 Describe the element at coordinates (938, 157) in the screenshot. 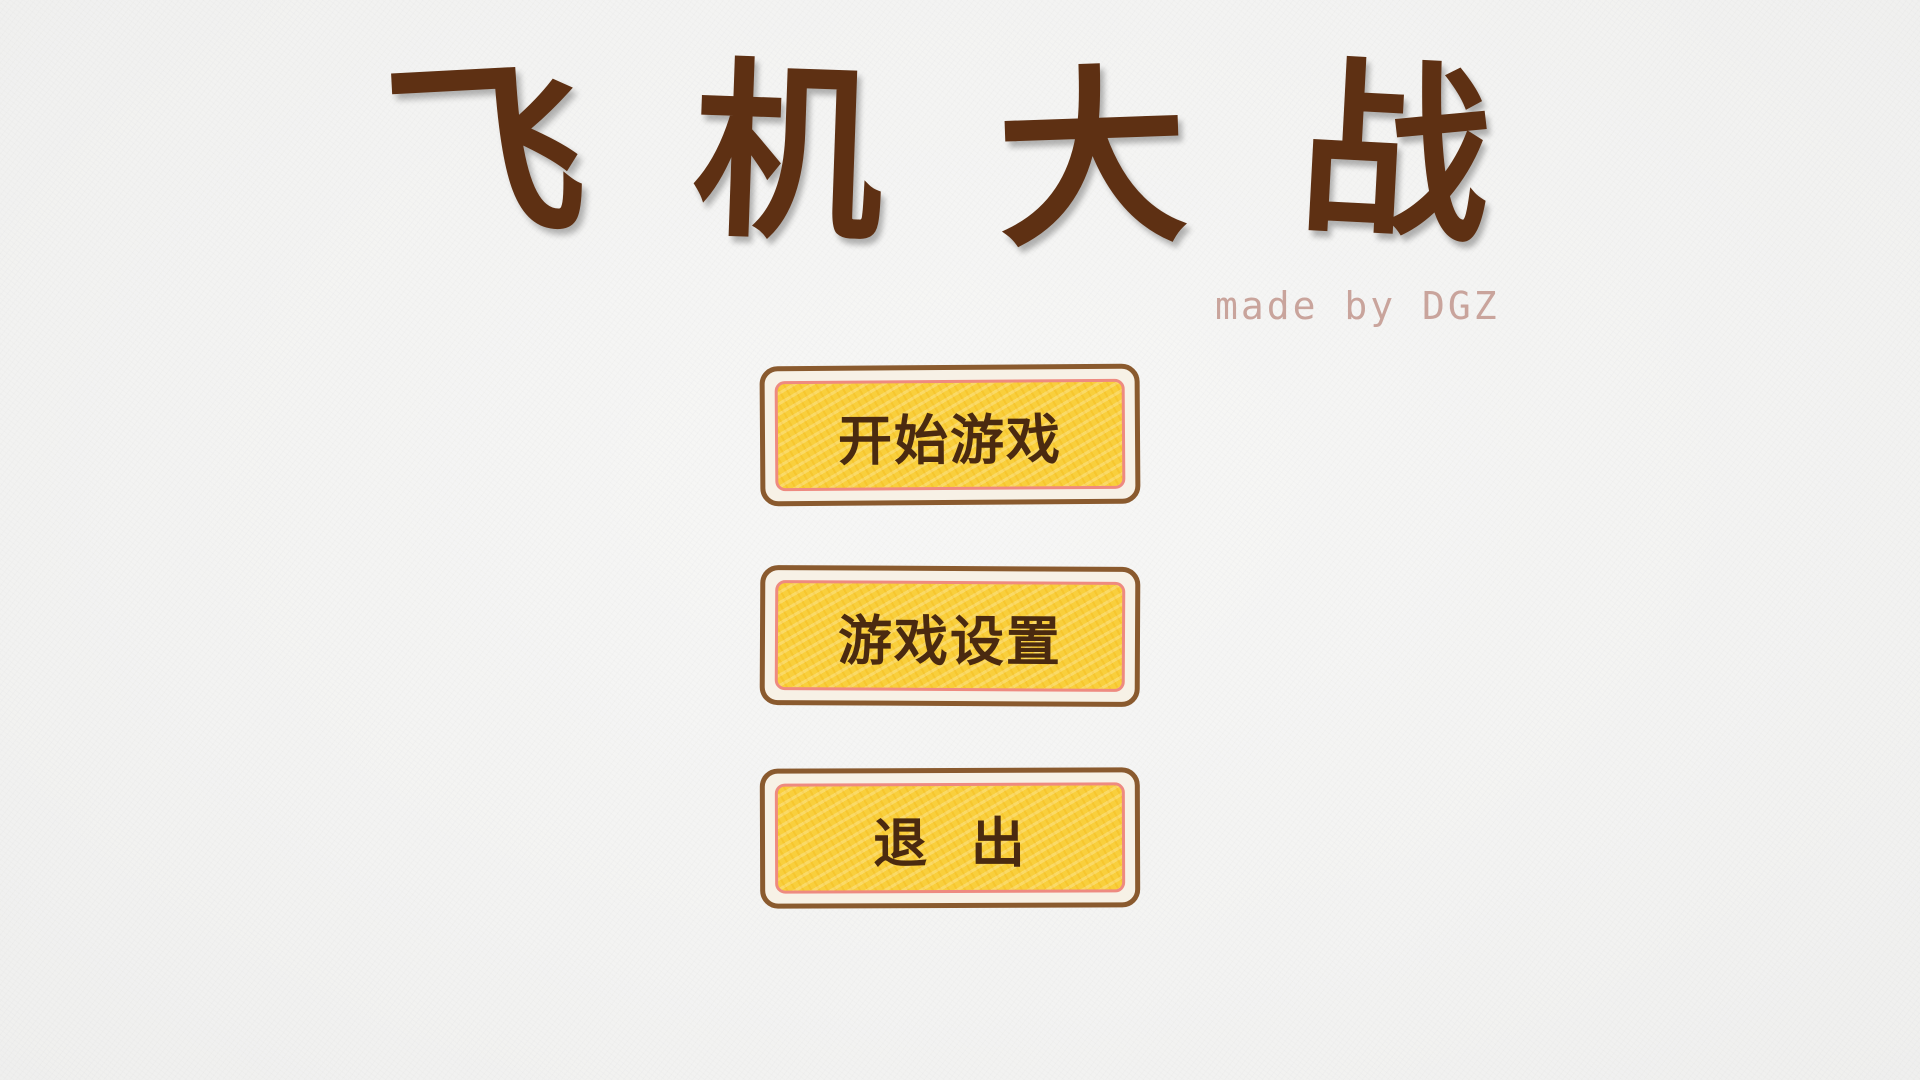

I see `game-title: 飞 机 大 战` at that location.